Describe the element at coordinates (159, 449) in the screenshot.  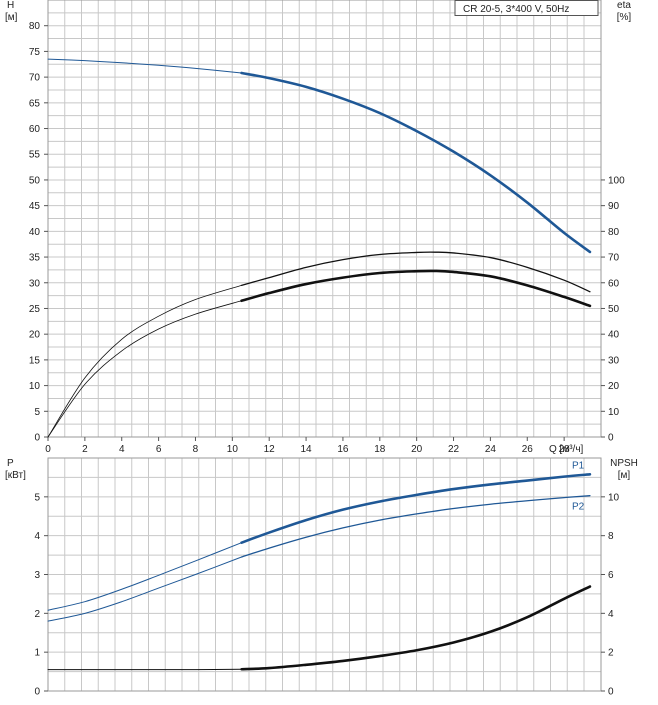
I see `x-axis-tick-label: 6` at that location.